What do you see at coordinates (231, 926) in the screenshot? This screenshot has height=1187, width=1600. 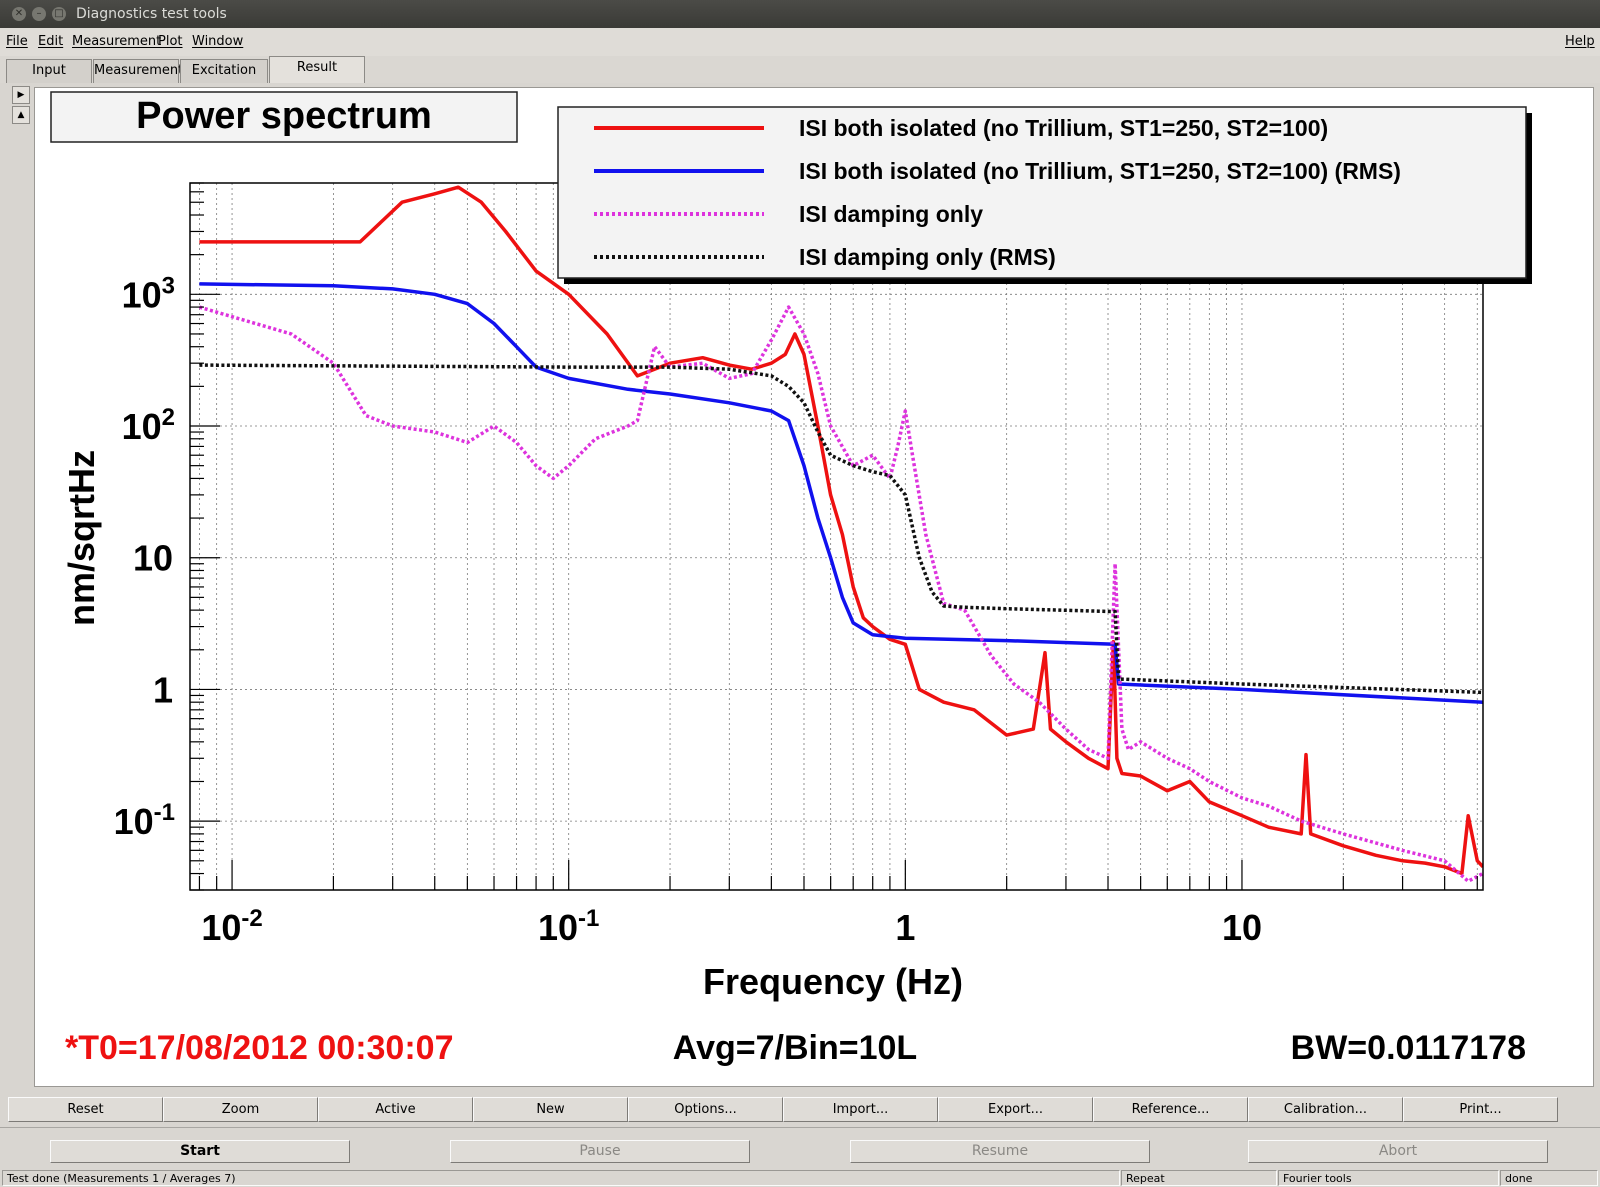 I see `x-tick-label: 10⁻²` at bounding box center [231, 926].